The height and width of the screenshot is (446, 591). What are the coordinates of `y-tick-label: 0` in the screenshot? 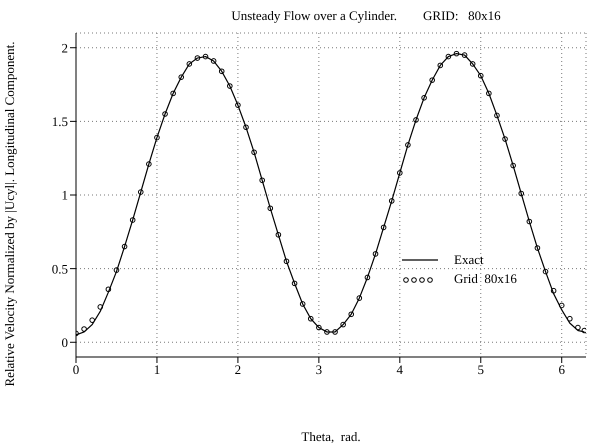 It's located at (65, 342).